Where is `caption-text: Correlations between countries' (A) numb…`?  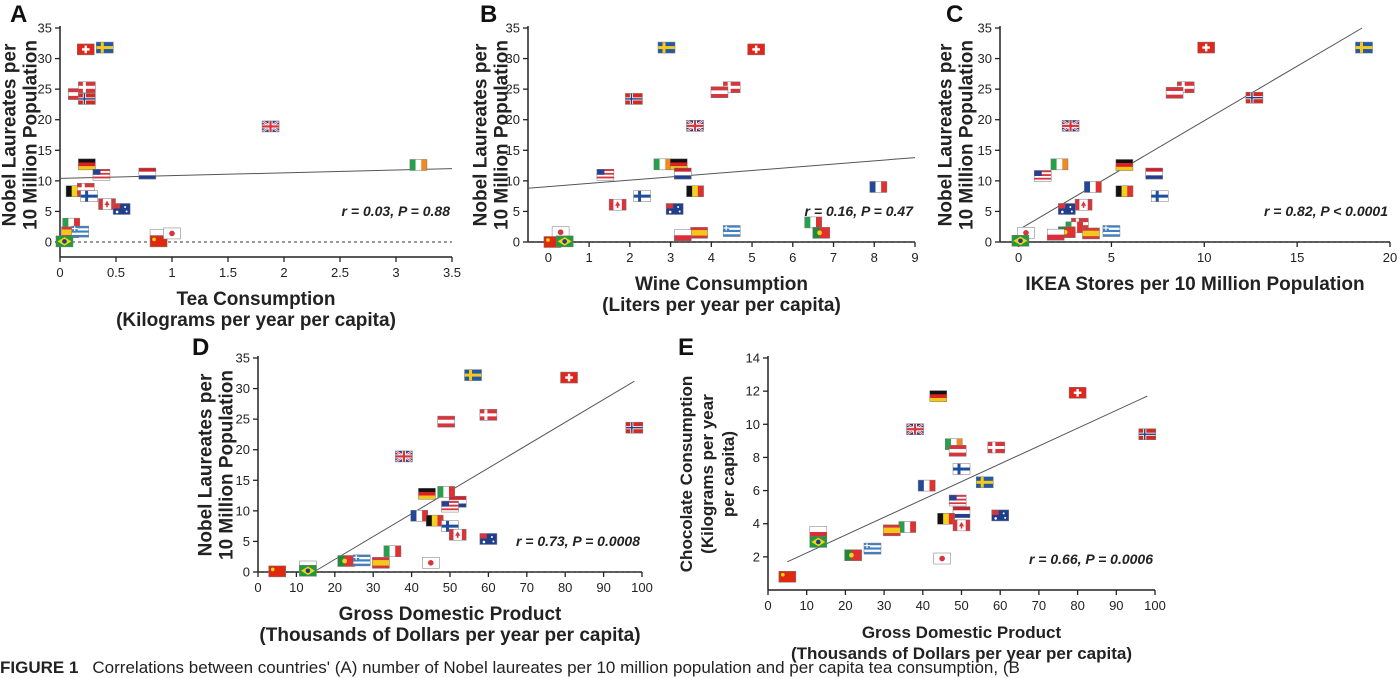 caption-text: Correlations between countries' (A) numb… is located at coordinates (556, 667).